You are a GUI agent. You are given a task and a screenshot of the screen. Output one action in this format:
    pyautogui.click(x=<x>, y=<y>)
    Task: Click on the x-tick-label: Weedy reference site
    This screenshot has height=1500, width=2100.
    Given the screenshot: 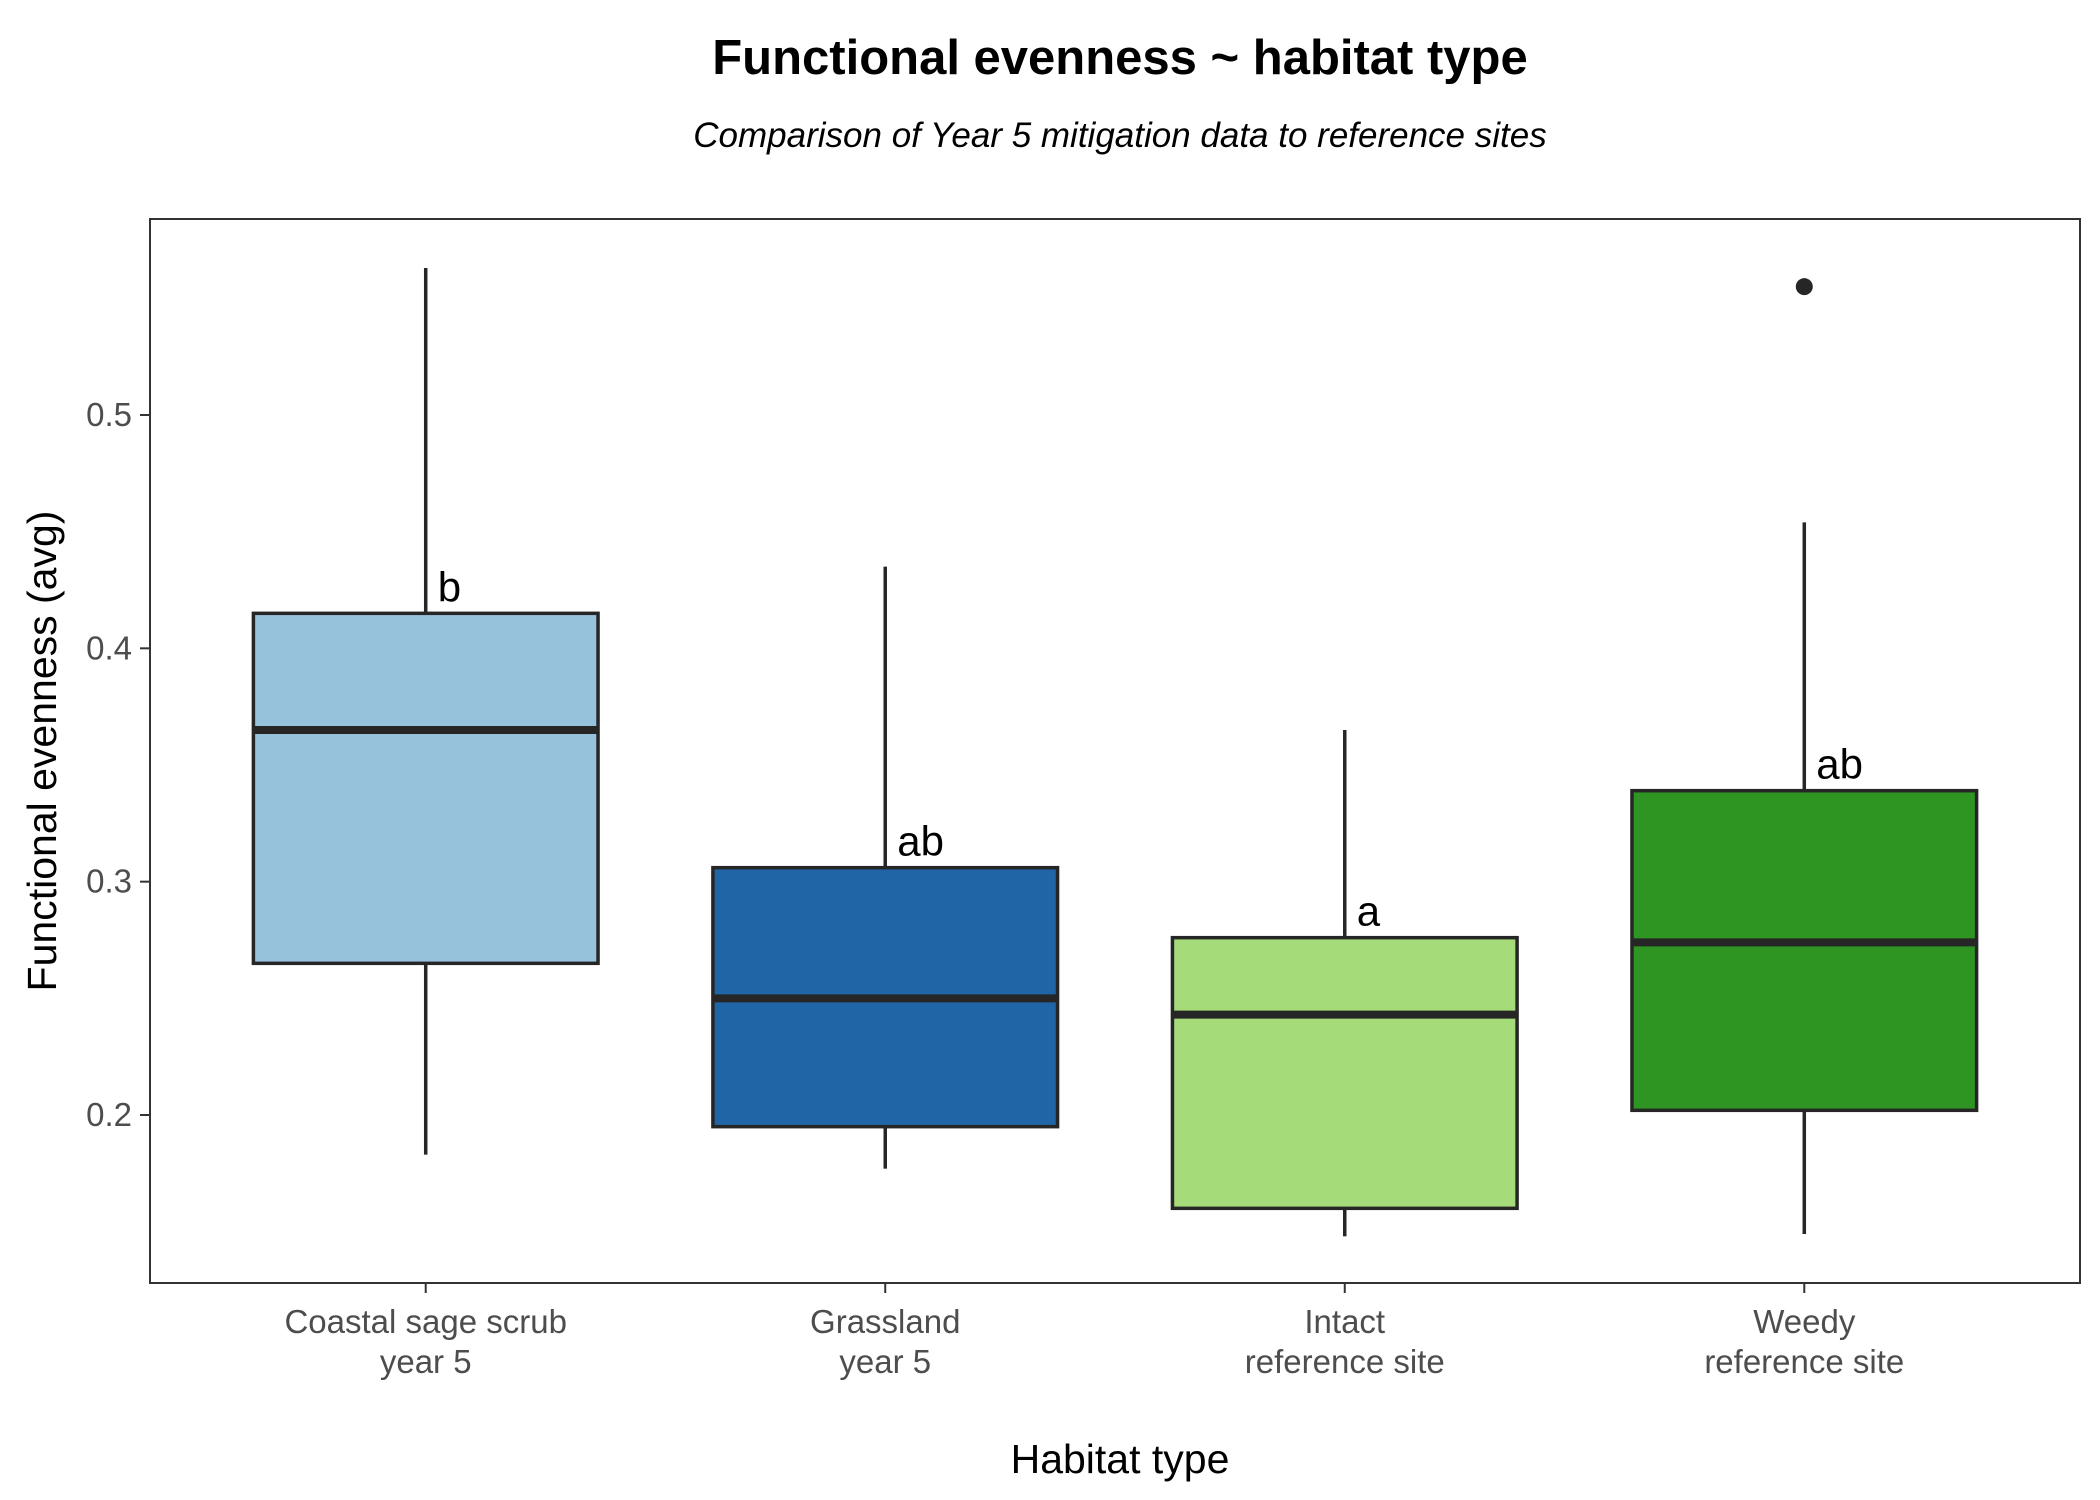 What is the action you would take?
    pyautogui.click(x=1804, y=1341)
    